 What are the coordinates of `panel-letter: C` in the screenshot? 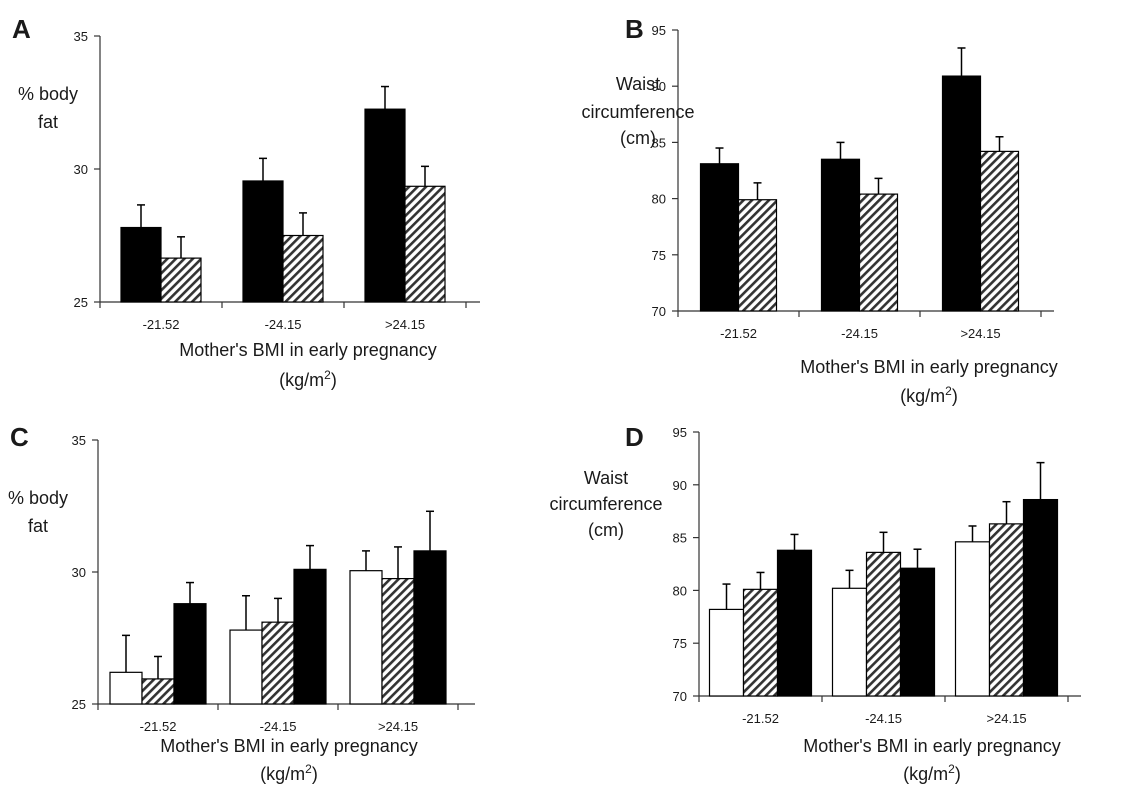 It's located at (19, 437).